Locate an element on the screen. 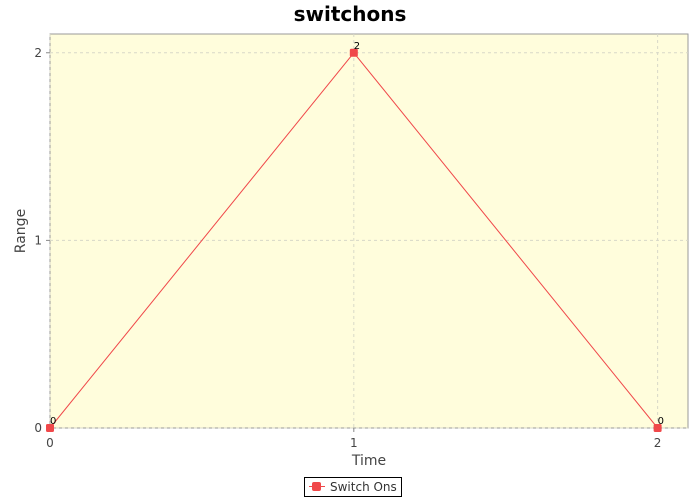  legend: Switch Ons is located at coordinates (353, 487).